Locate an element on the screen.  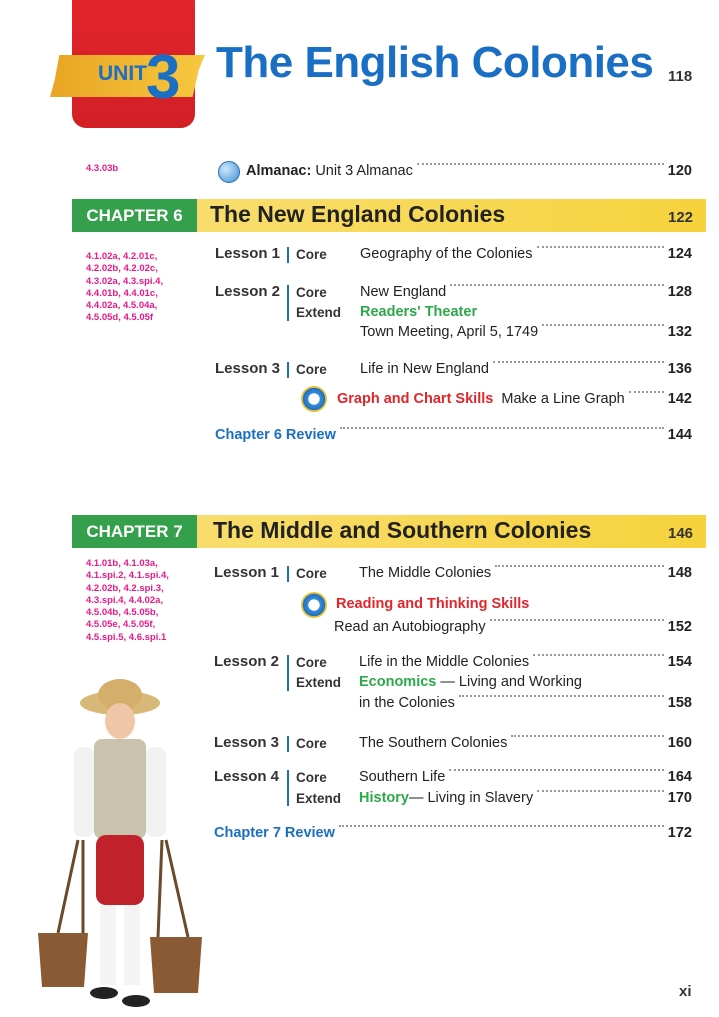
tennessee-shape is located at coordinates (127, 76).